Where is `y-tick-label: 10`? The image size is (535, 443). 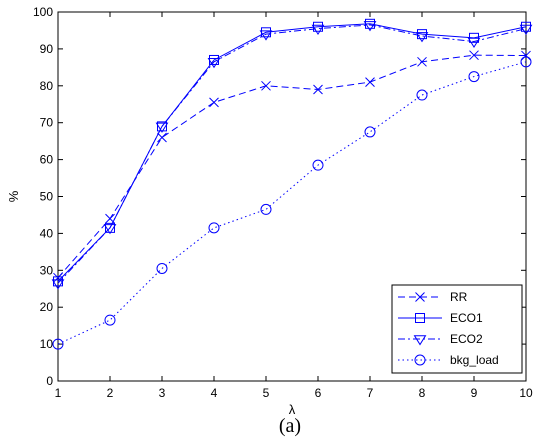 y-tick-label: 10 is located at coordinates (47, 344).